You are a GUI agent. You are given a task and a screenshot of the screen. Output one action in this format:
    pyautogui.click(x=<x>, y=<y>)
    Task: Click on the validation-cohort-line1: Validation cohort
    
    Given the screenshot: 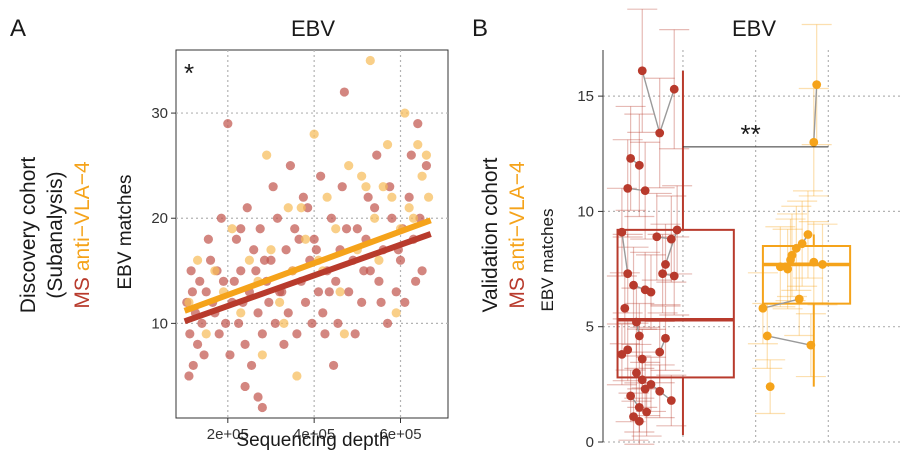 What is the action you would take?
    pyautogui.click(x=490, y=234)
    